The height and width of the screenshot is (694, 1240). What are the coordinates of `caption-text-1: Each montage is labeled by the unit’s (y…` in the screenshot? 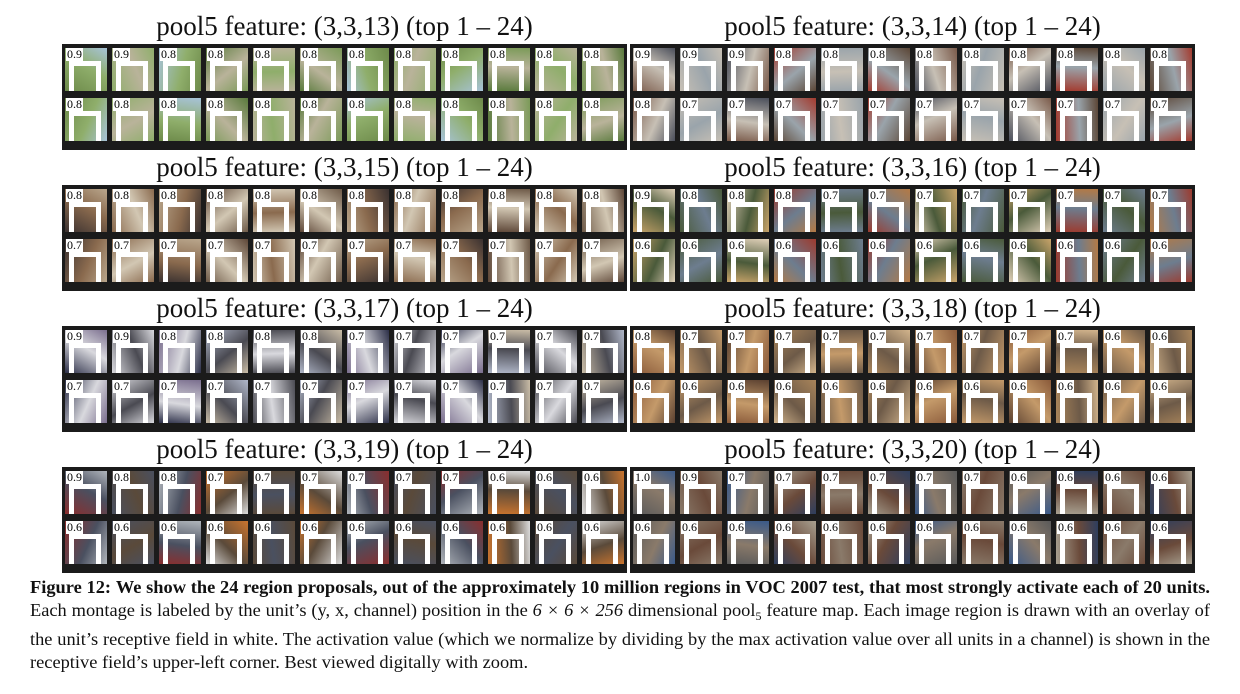 It's located at (279, 610).